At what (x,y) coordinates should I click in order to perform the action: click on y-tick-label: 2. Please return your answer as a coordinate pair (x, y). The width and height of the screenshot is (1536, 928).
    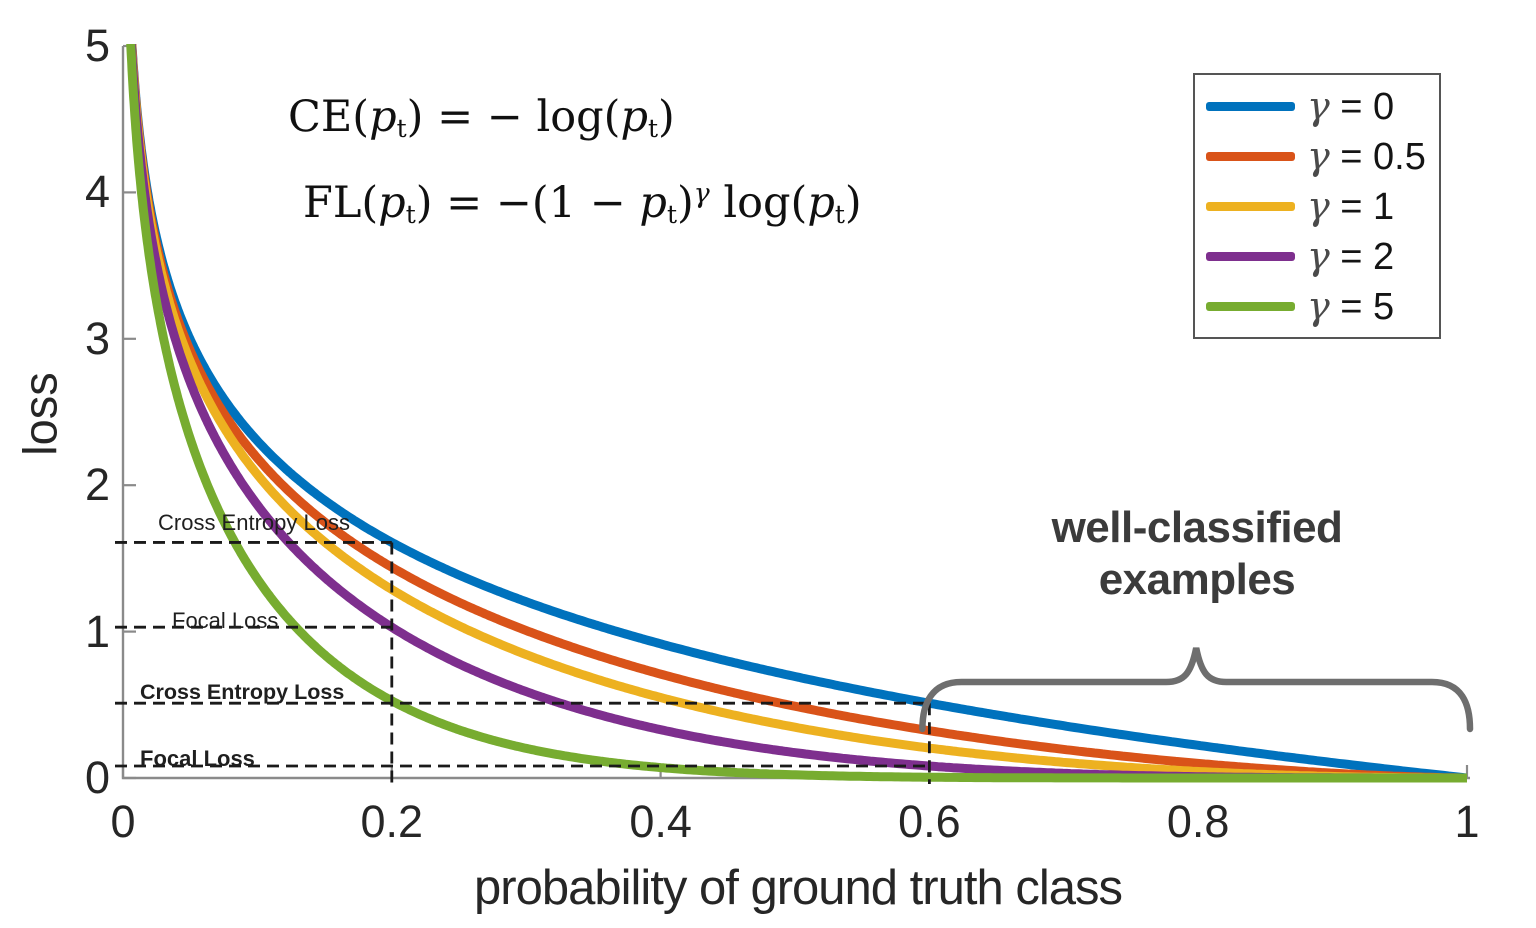
    Looking at the image, I should click on (97, 485).